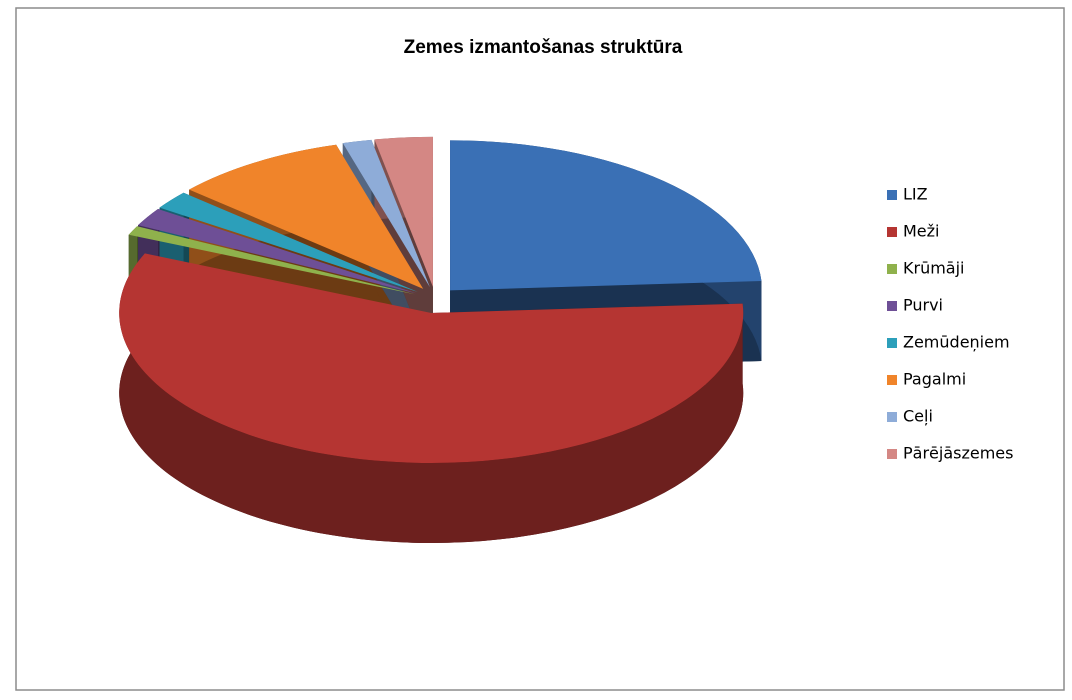 This screenshot has height=700, width=1072. What do you see at coordinates (921, 231) in the screenshot?
I see `legend-label: Meži` at bounding box center [921, 231].